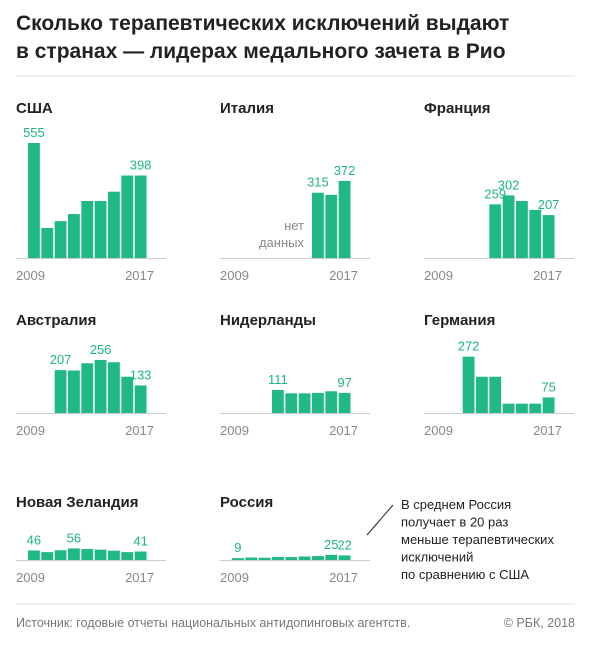 This screenshot has height=645, width=590. I want to click on panel-title: Новая Зеландия, so click(77, 502).